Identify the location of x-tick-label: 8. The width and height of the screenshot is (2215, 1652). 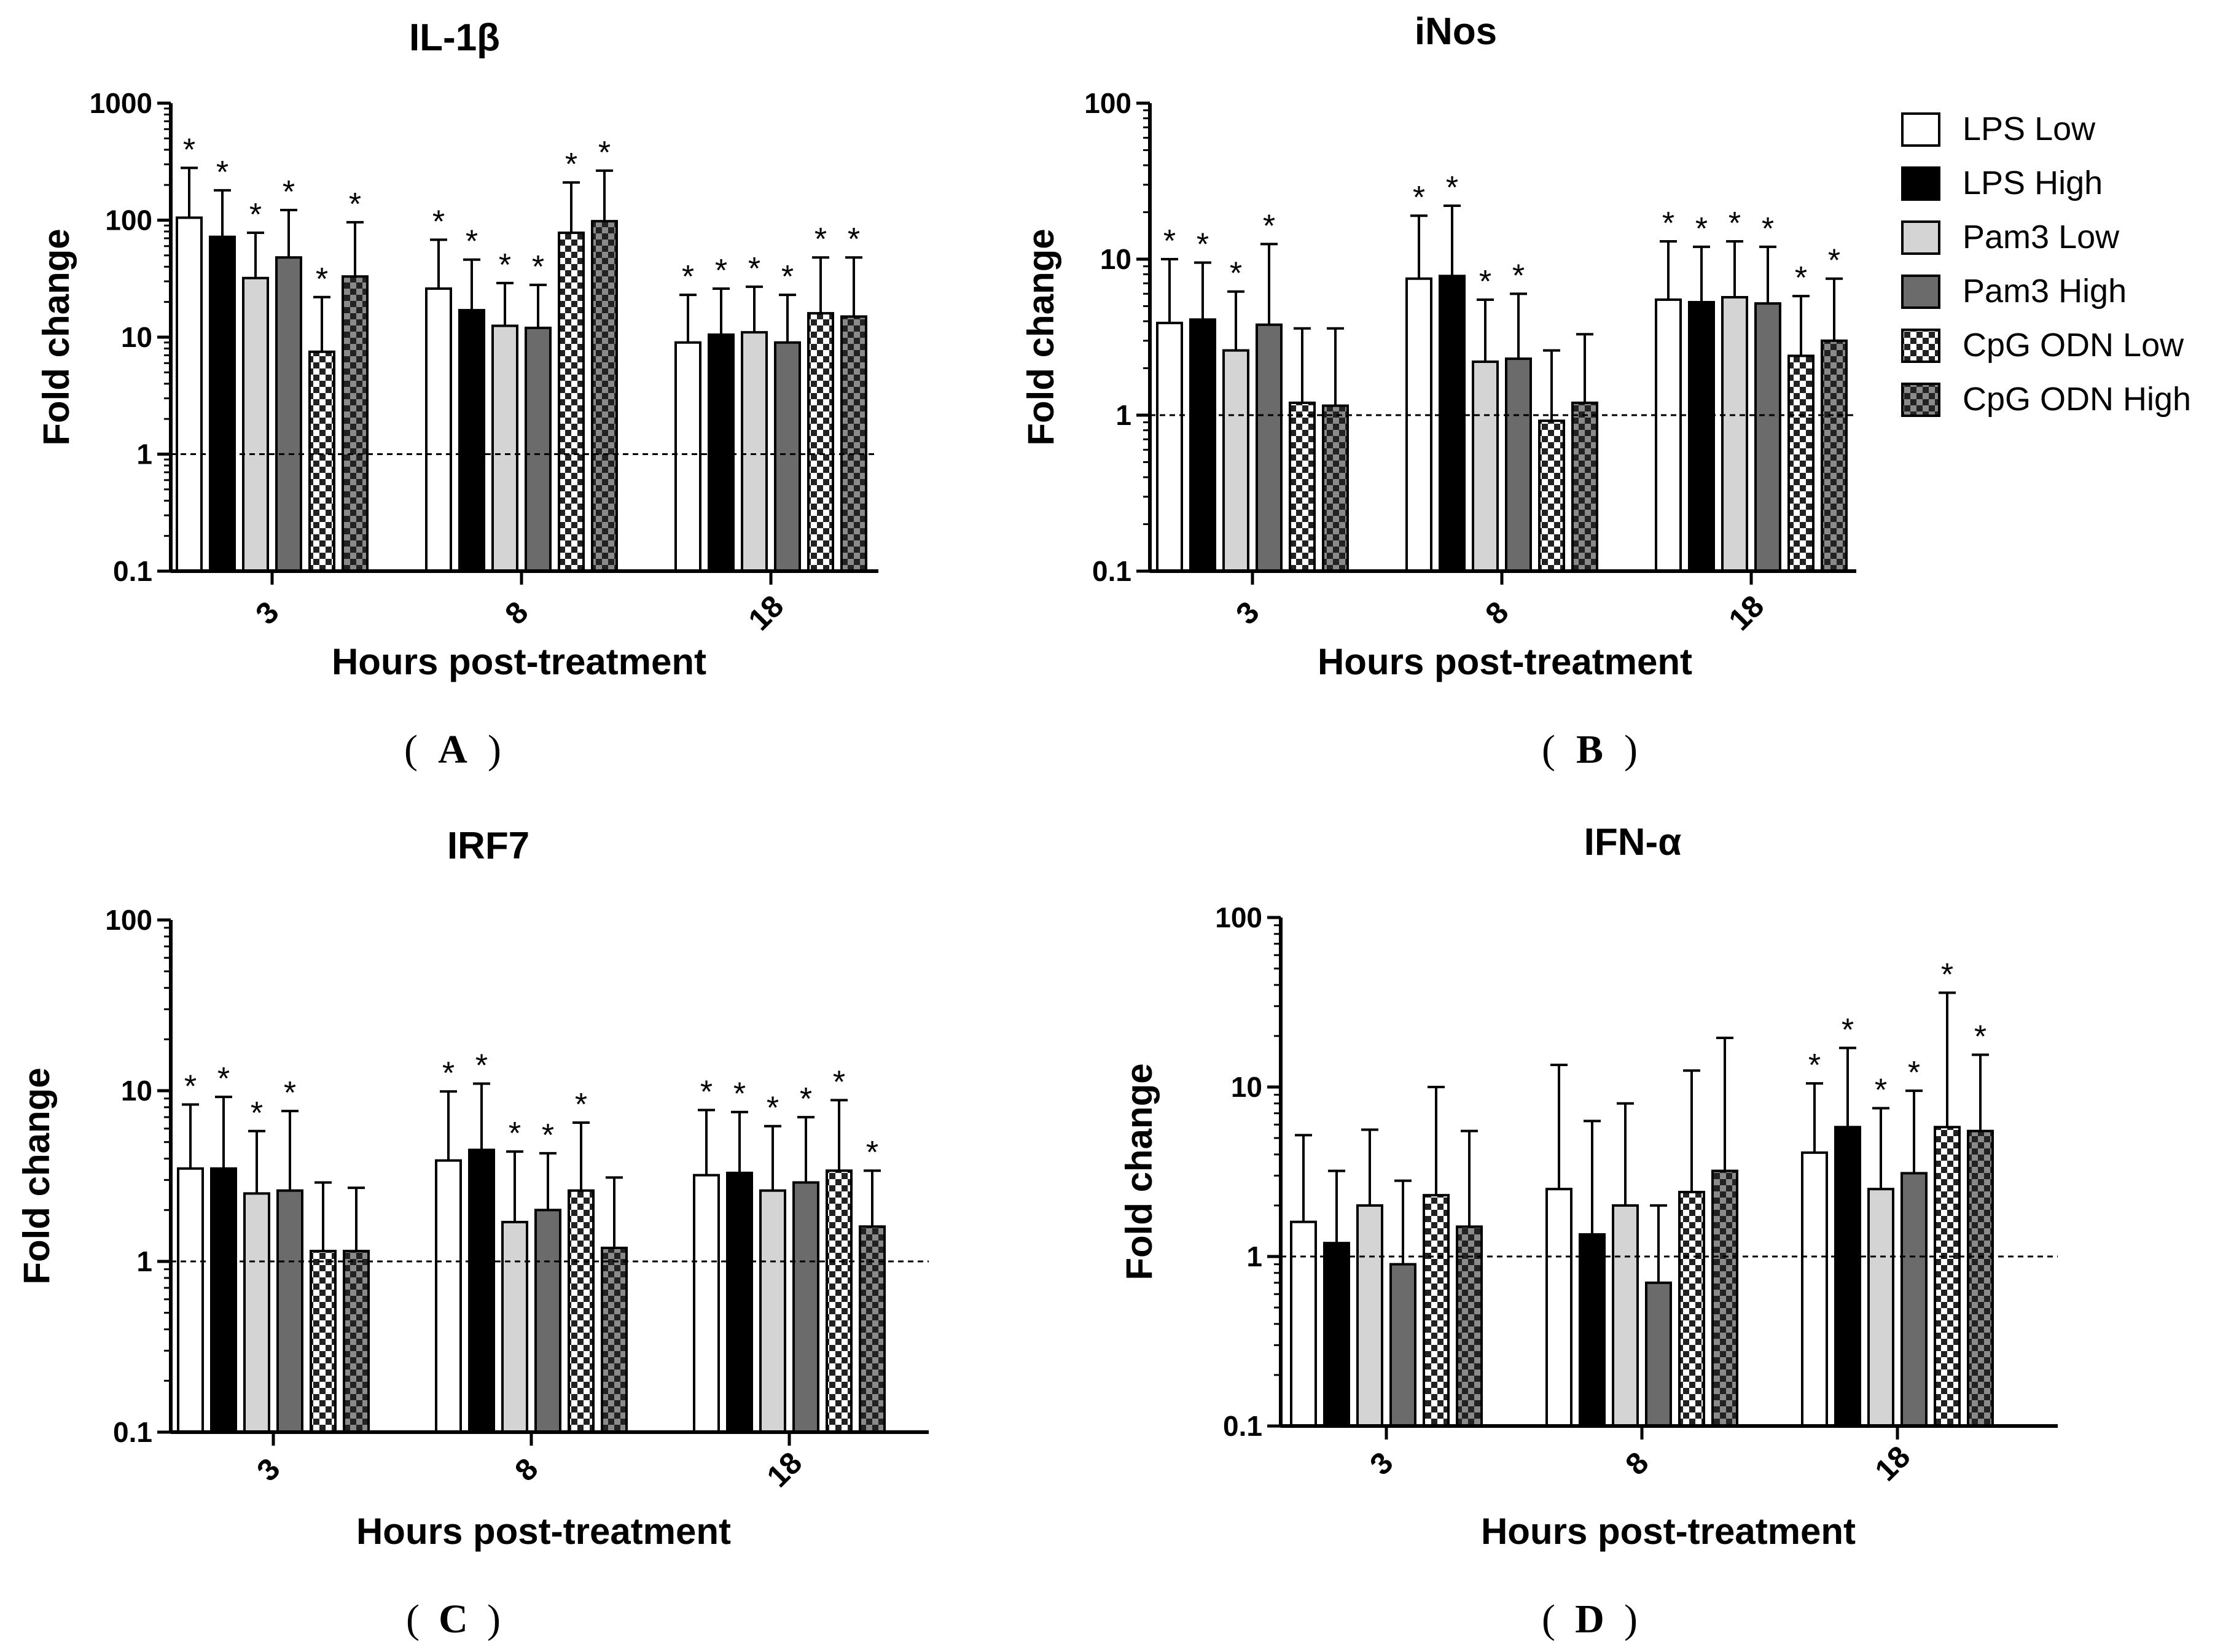
(1637, 1463).